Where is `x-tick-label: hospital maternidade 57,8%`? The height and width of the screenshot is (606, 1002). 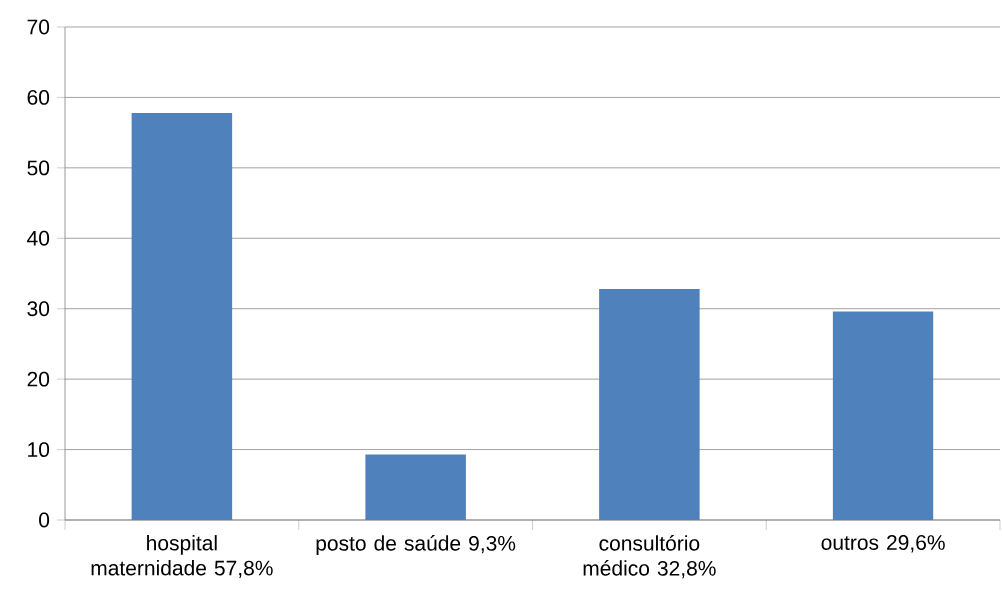 x-tick-label: hospital maternidade 57,8% is located at coordinates (182, 556).